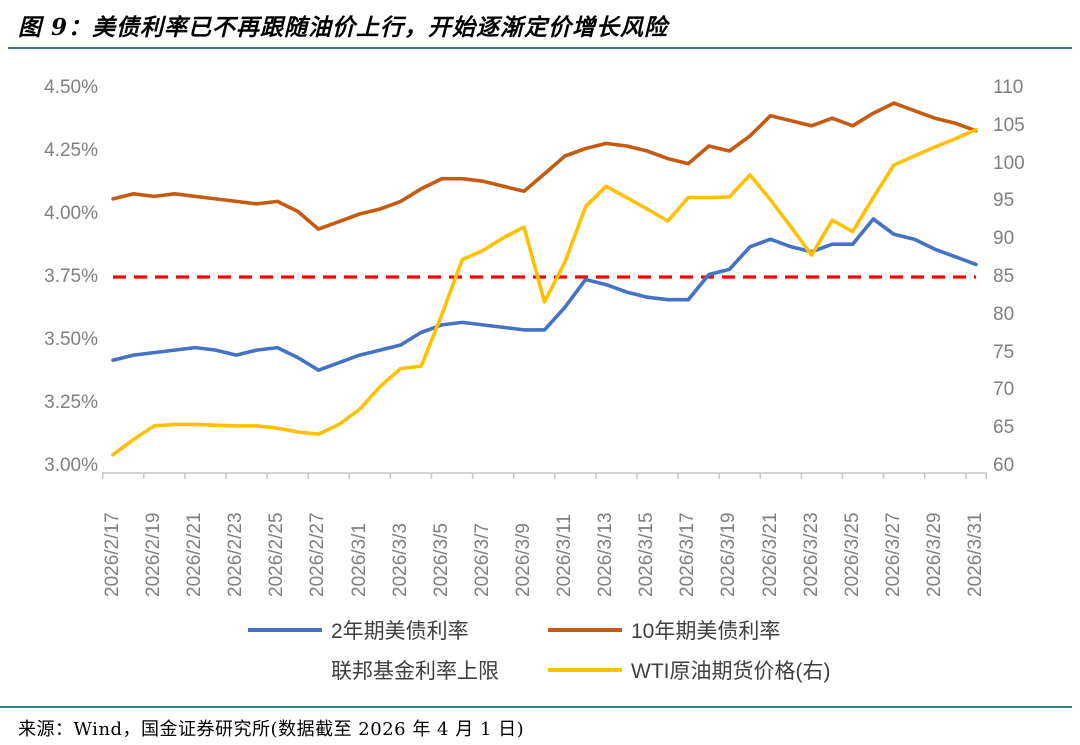 This screenshot has height=745, width=1080. What do you see at coordinates (606, 554) in the screenshot?
I see `x-axis-tick-label: 2026/3/13` at bounding box center [606, 554].